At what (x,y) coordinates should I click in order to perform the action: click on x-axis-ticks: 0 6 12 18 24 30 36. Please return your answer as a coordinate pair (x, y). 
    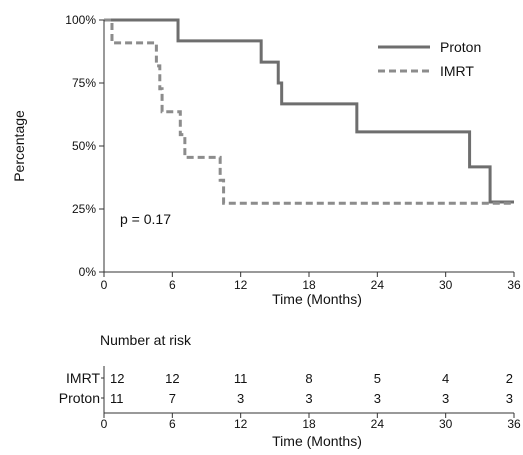
    Looking at the image, I should click on (311, 282).